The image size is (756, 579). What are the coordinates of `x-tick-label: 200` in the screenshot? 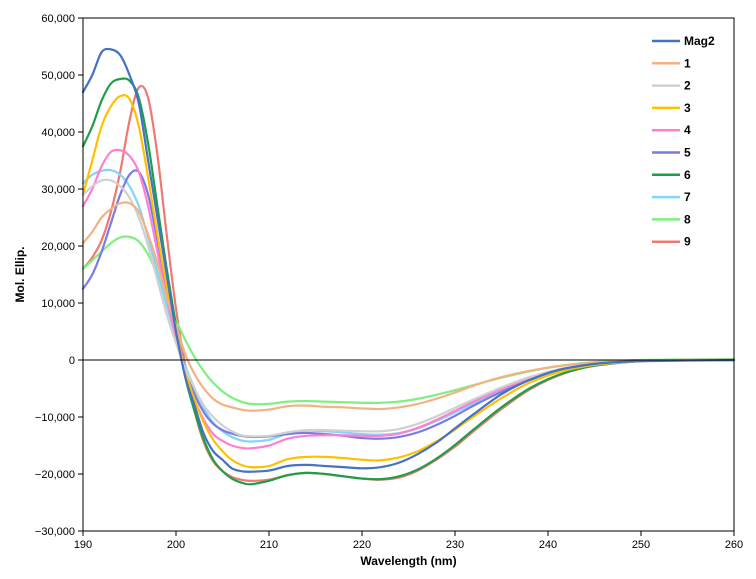 It's located at (176, 545).